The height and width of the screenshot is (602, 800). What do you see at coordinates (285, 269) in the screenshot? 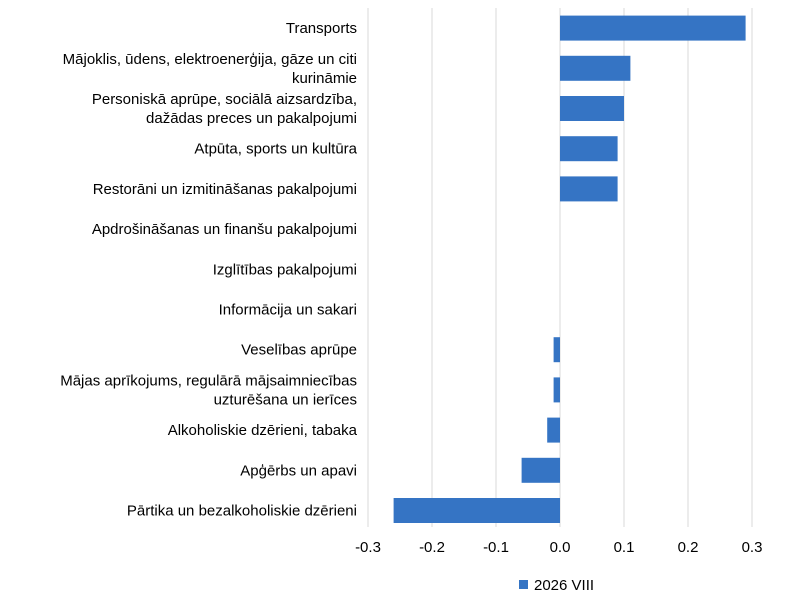
I see `category-label: Izglītības pakalpojumi` at bounding box center [285, 269].